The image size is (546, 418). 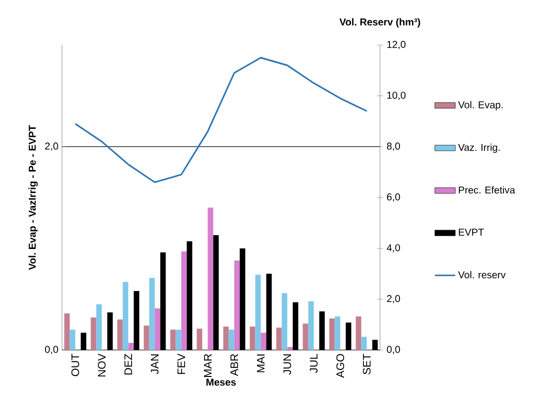 What do you see at coordinates (208, 365) in the screenshot?
I see `x-tick-label: MAR` at bounding box center [208, 365].